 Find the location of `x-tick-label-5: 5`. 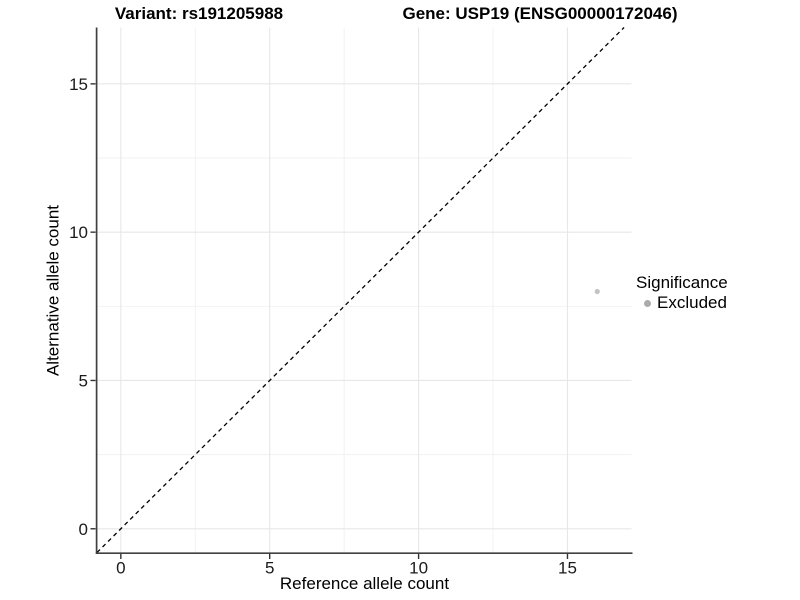

x-tick-label-5: 5 is located at coordinates (269, 568).